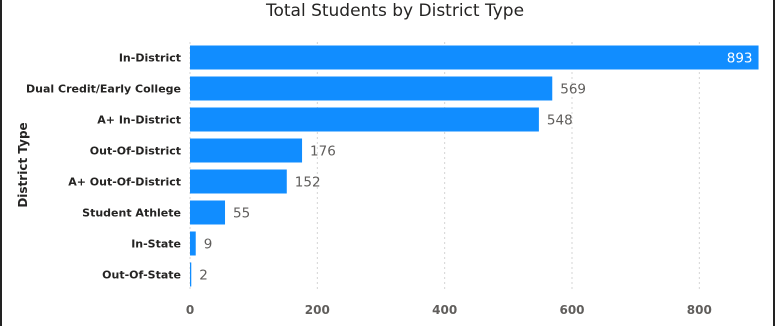 The height and width of the screenshot is (326, 775). Describe the element at coordinates (156, 244) in the screenshot. I see `category-label: In-State` at that location.